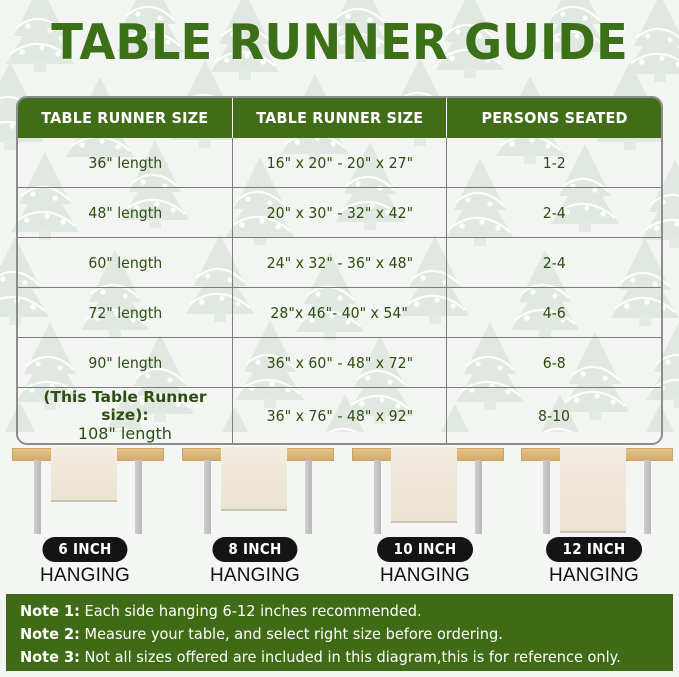 The height and width of the screenshot is (677, 679). What do you see at coordinates (125, 118) in the screenshot?
I see `column-header-runner-length: TABLE RUNNER SIZE` at bounding box center [125, 118].